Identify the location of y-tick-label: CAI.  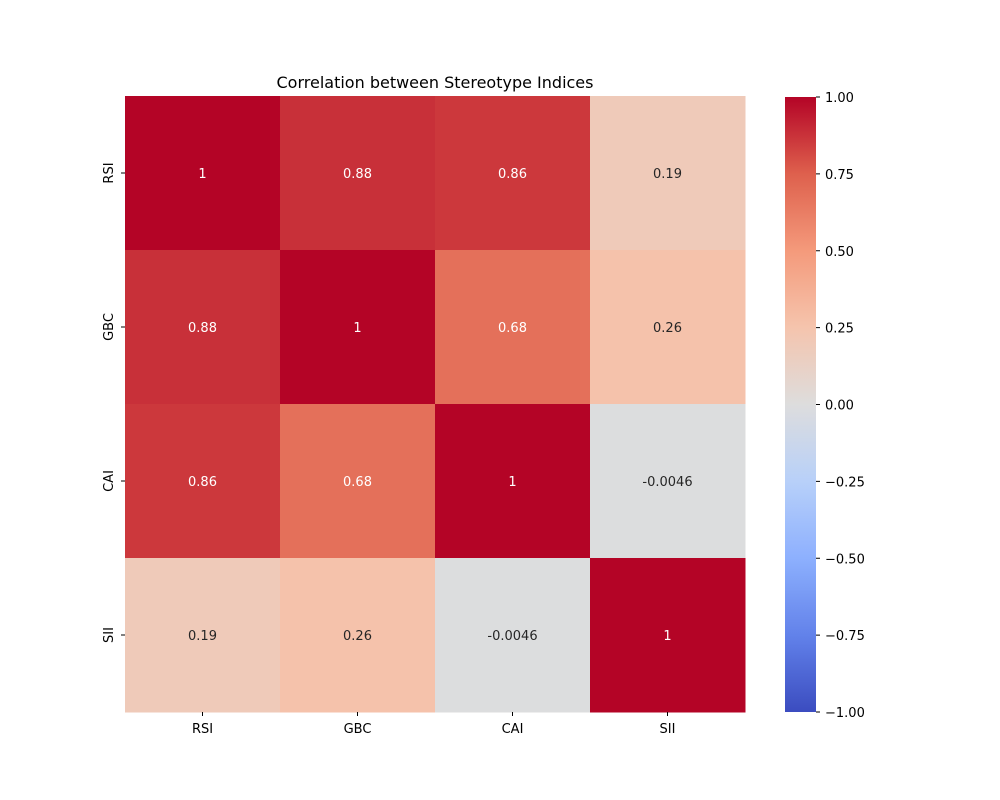
(109, 481).